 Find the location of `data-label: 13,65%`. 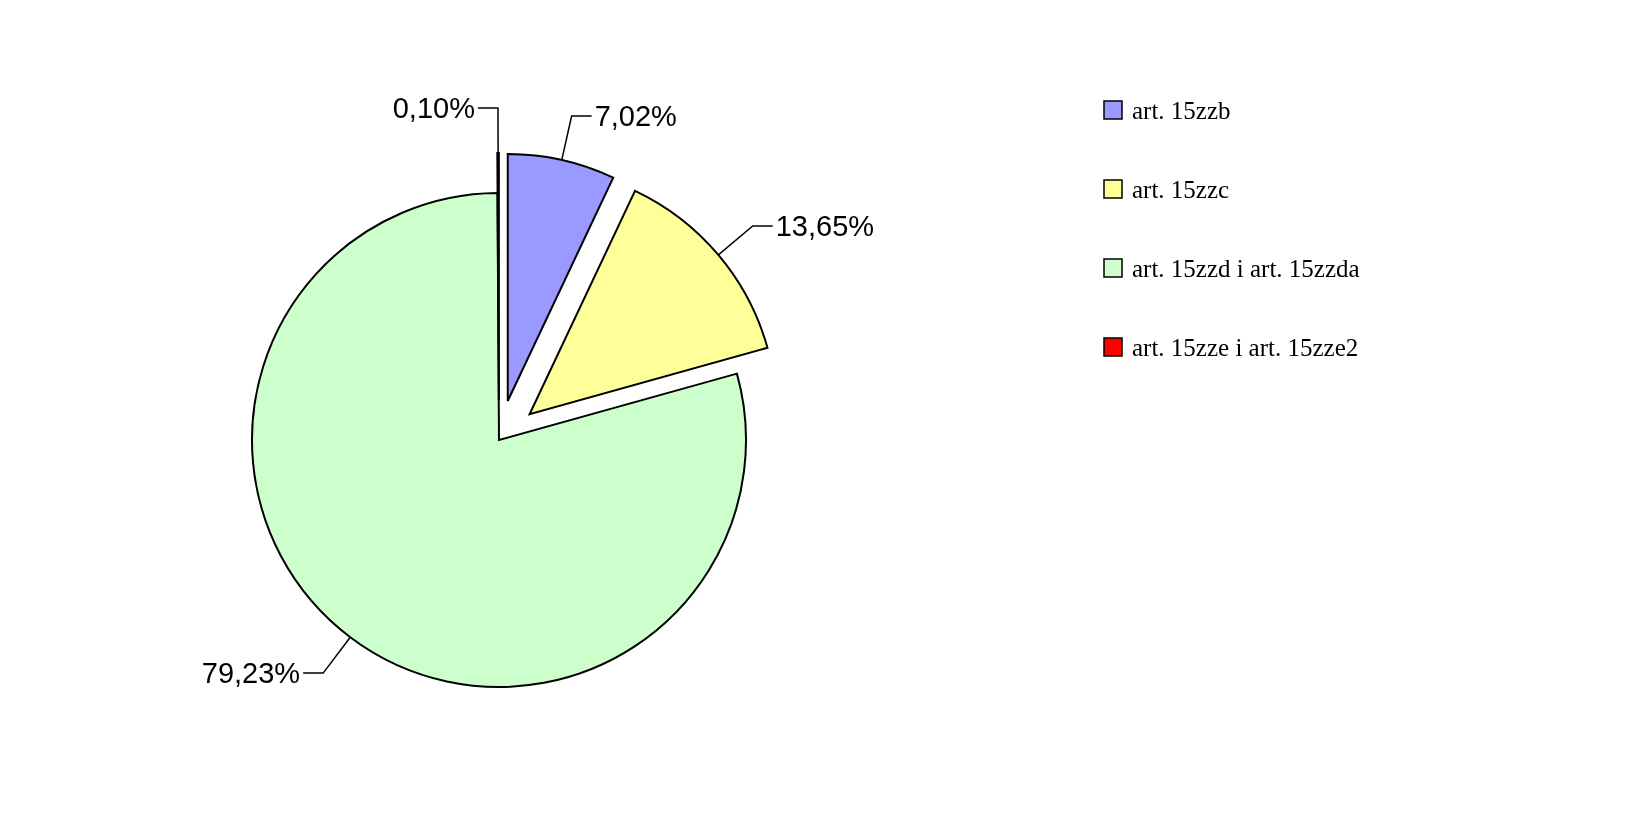

data-label: 13,65% is located at coordinates (825, 226).